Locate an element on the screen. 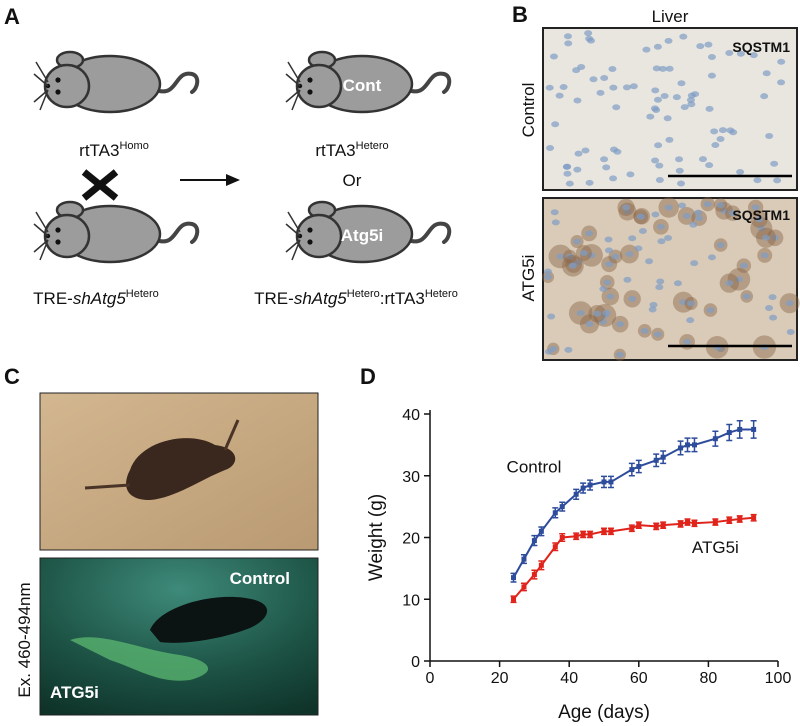 Image resolution: width=800 pixels, height=726 pixels. genotype-gene: shAtg5 is located at coordinates (320, 298).